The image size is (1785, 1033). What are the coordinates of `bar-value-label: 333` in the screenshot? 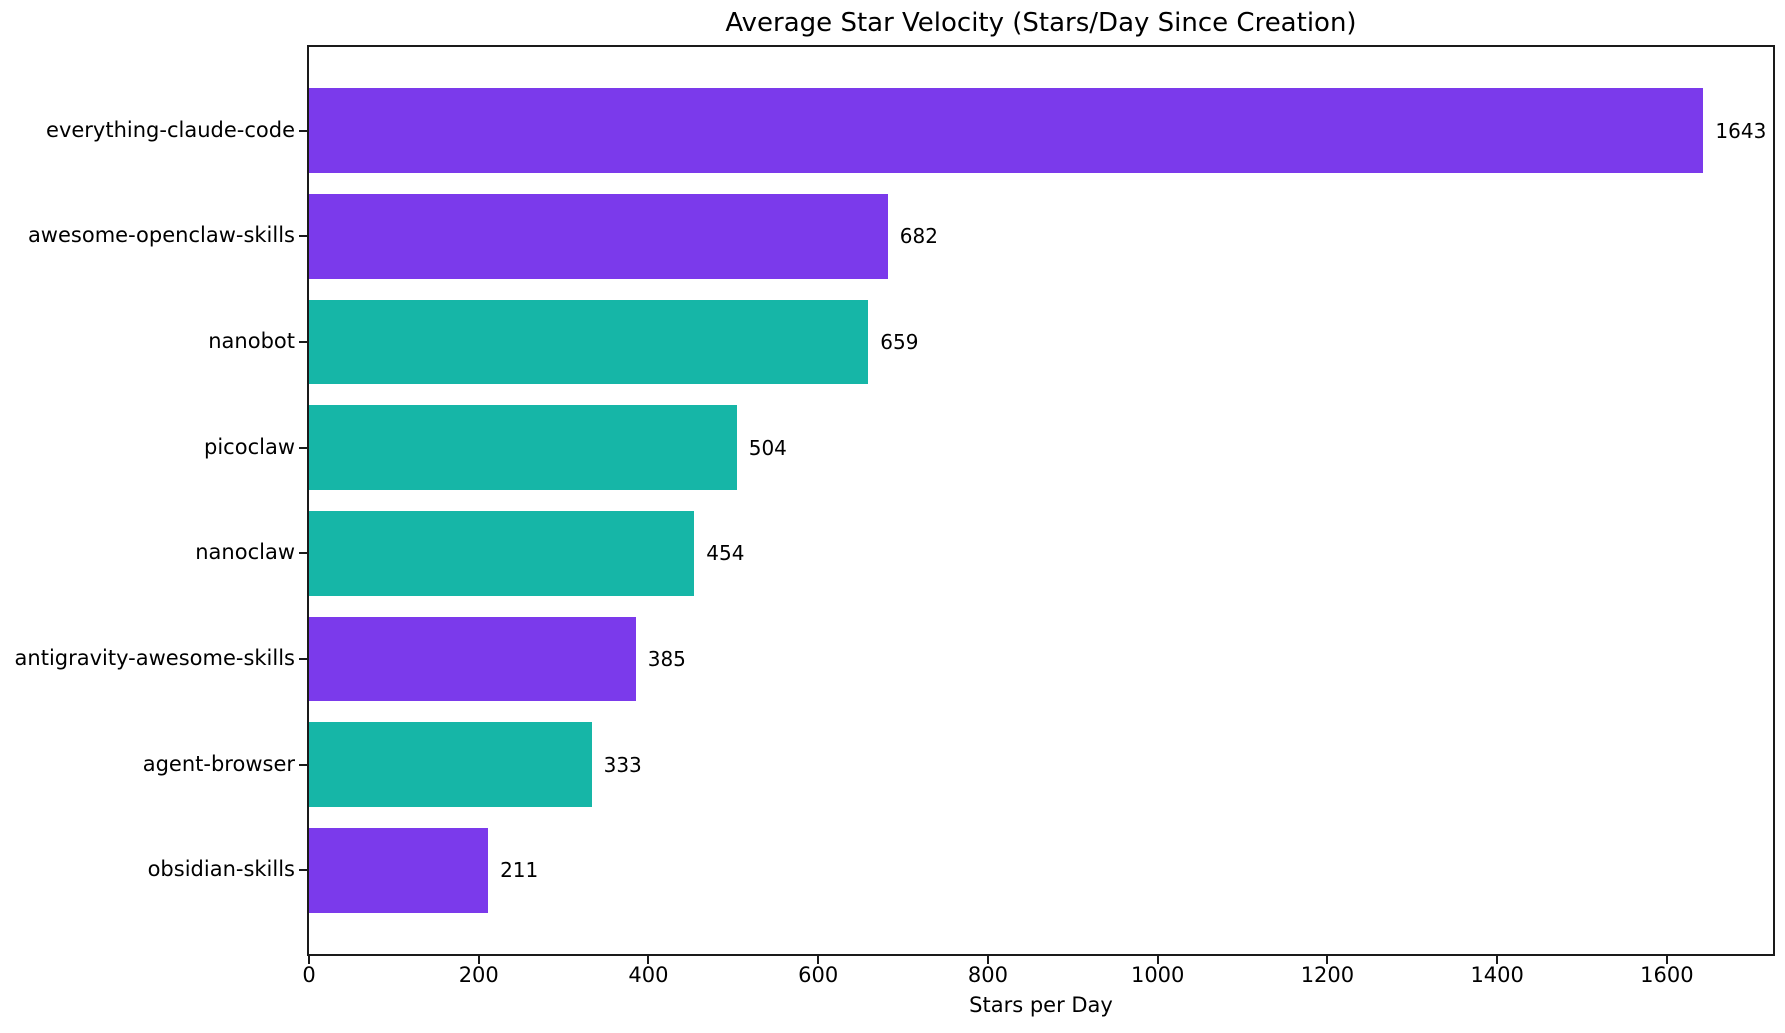 It's located at (622, 764).